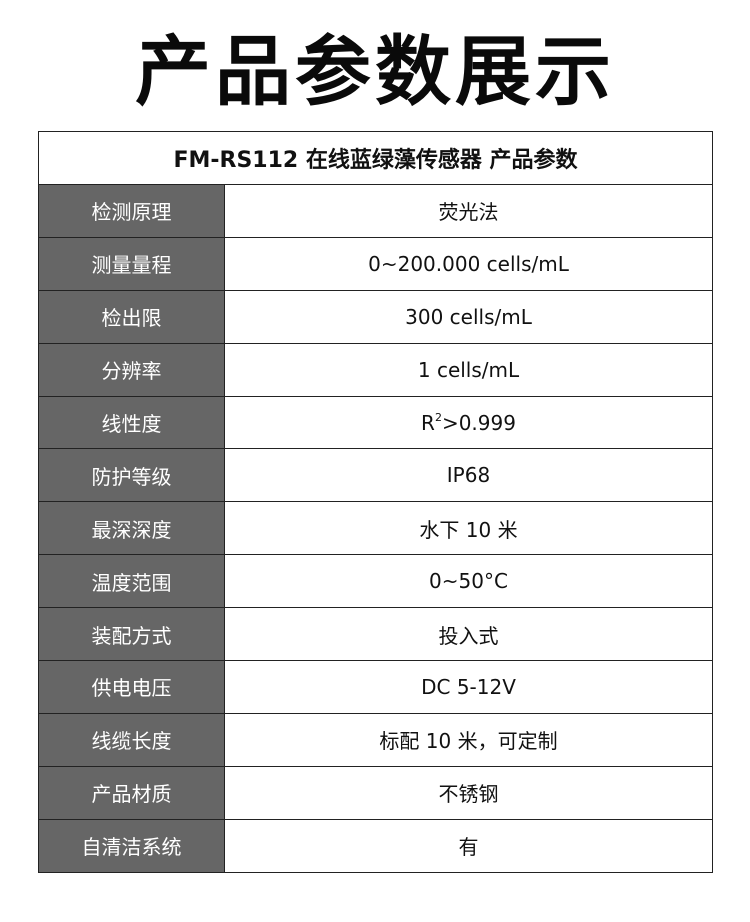  Describe the element at coordinates (131, 528) in the screenshot. I see `row-label: 最深深度` at that location.